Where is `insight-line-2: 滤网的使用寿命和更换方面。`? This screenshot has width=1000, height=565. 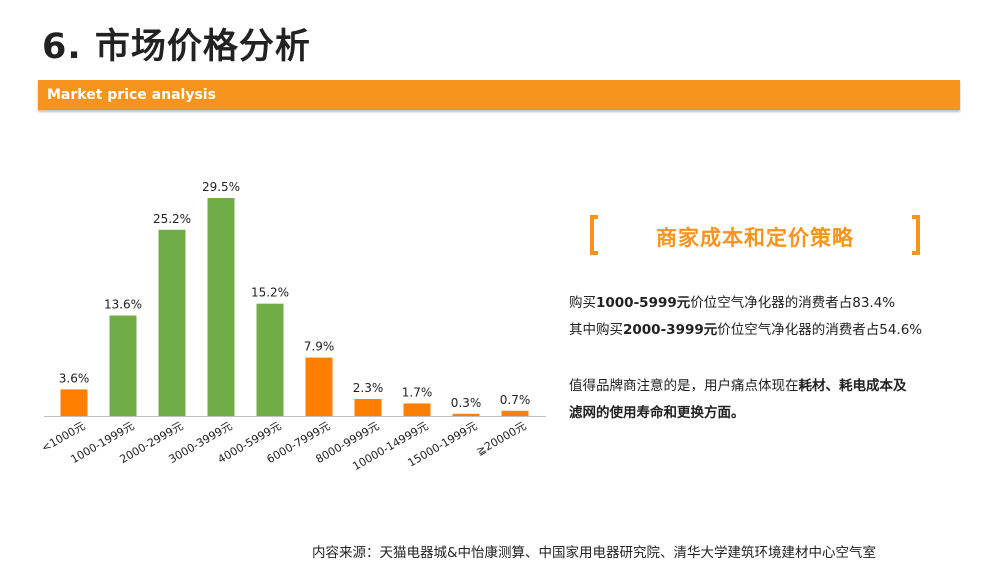 insight-line-2: 滤网的使用寿命和更换方面。 is located at coordinates (657, 411).